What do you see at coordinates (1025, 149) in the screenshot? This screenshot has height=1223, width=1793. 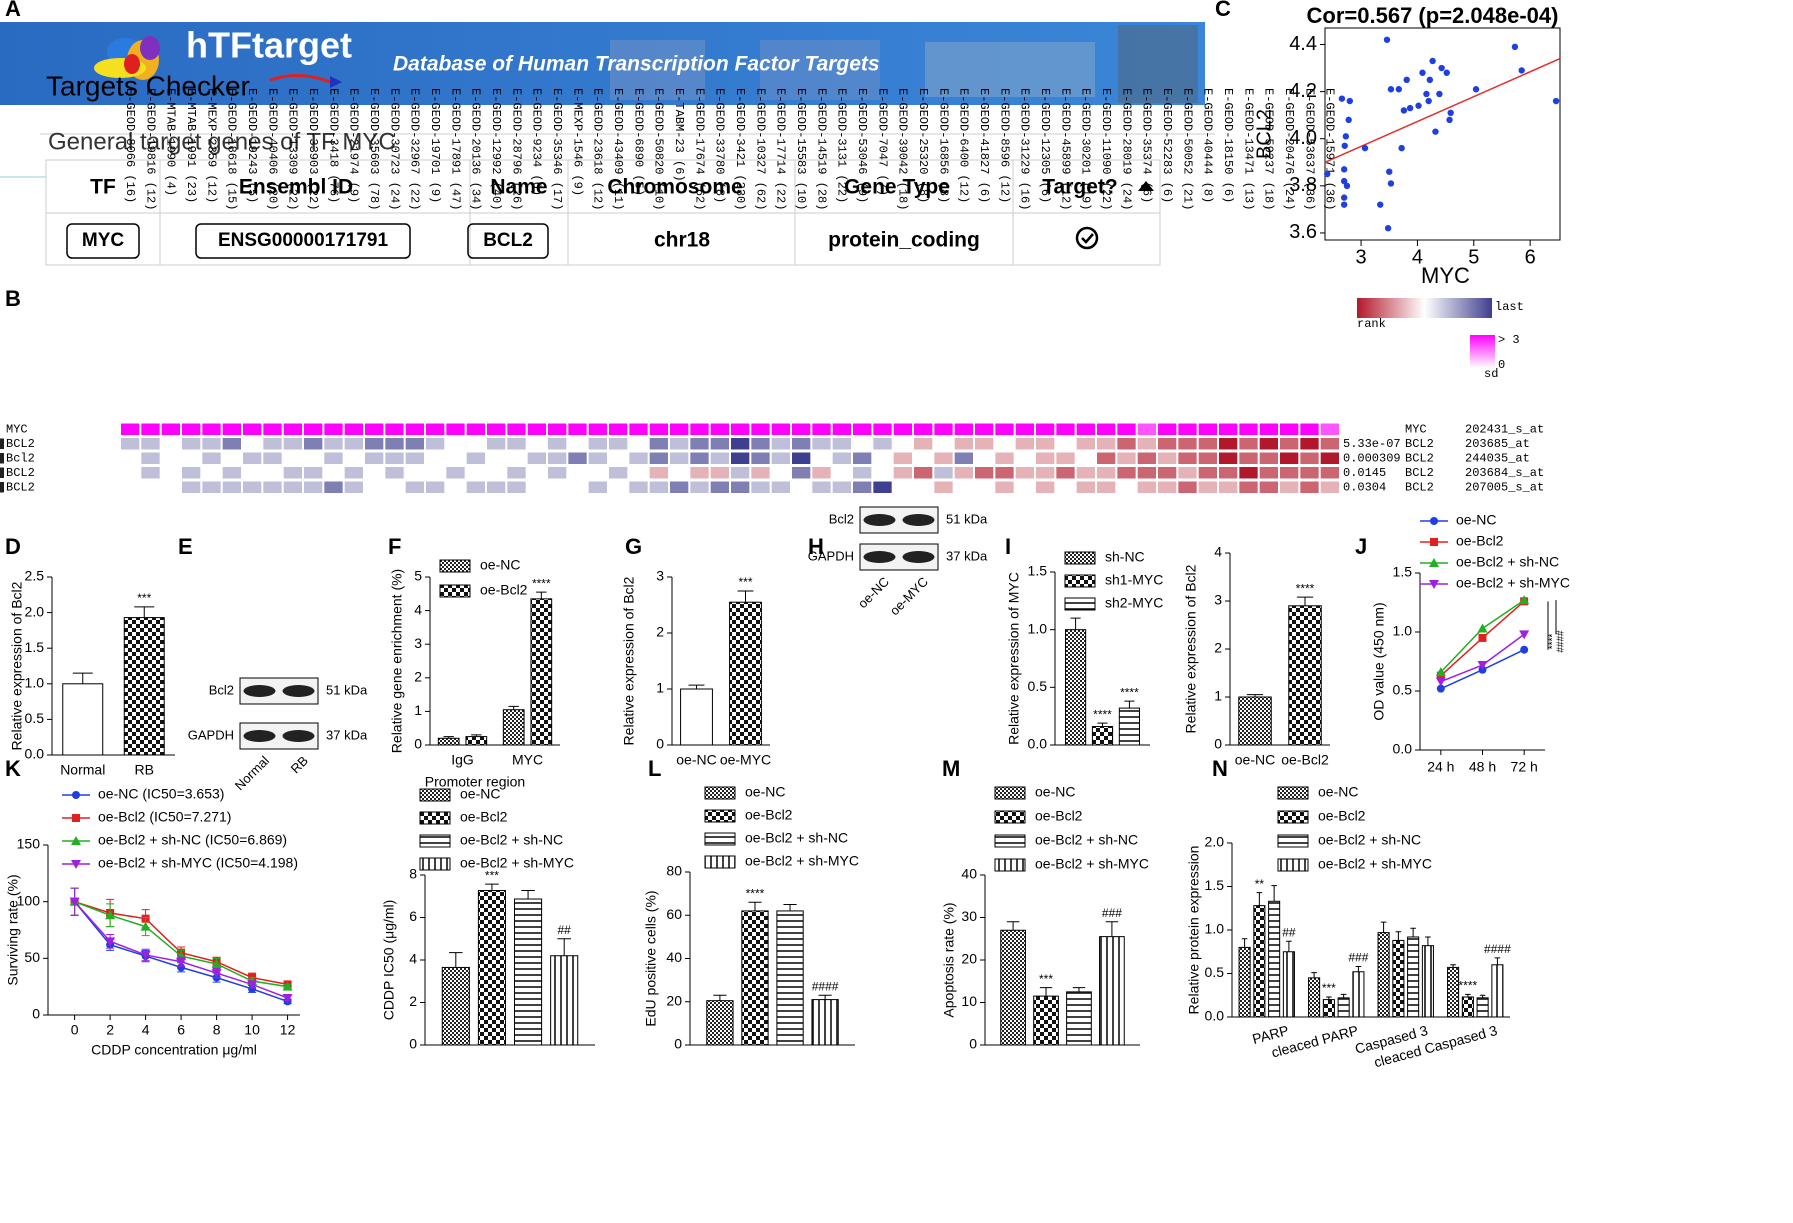 I see `column-label: E-GEOD-31229 (16)` at bounding box center [1025, 149].